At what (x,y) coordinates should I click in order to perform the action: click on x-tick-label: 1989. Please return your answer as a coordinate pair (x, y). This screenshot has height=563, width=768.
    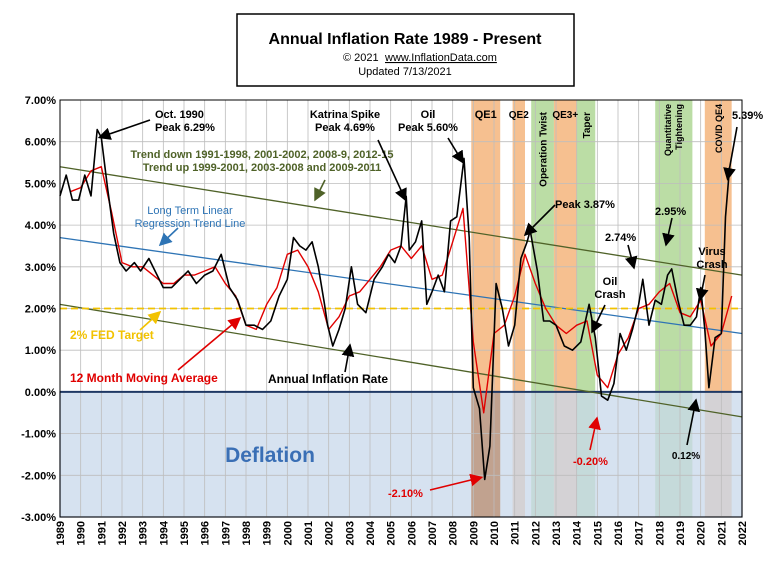
    Looking at the image, I should click on (61, 533).